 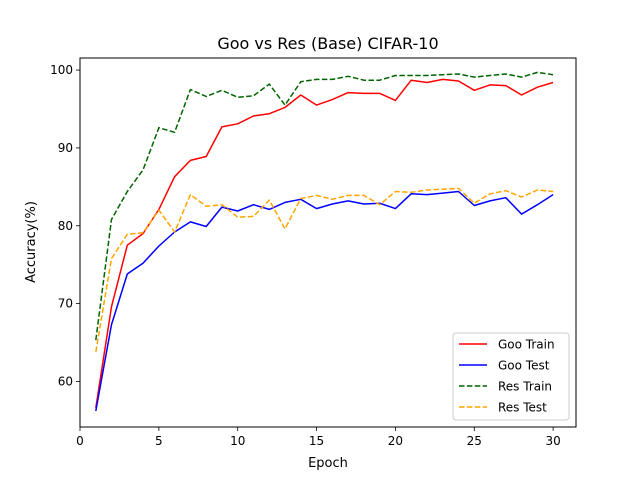 What do you see at coordinates (552, 441) in the screenshot?
I see `x-tick-label: 30` at bounding box center [552, 441].